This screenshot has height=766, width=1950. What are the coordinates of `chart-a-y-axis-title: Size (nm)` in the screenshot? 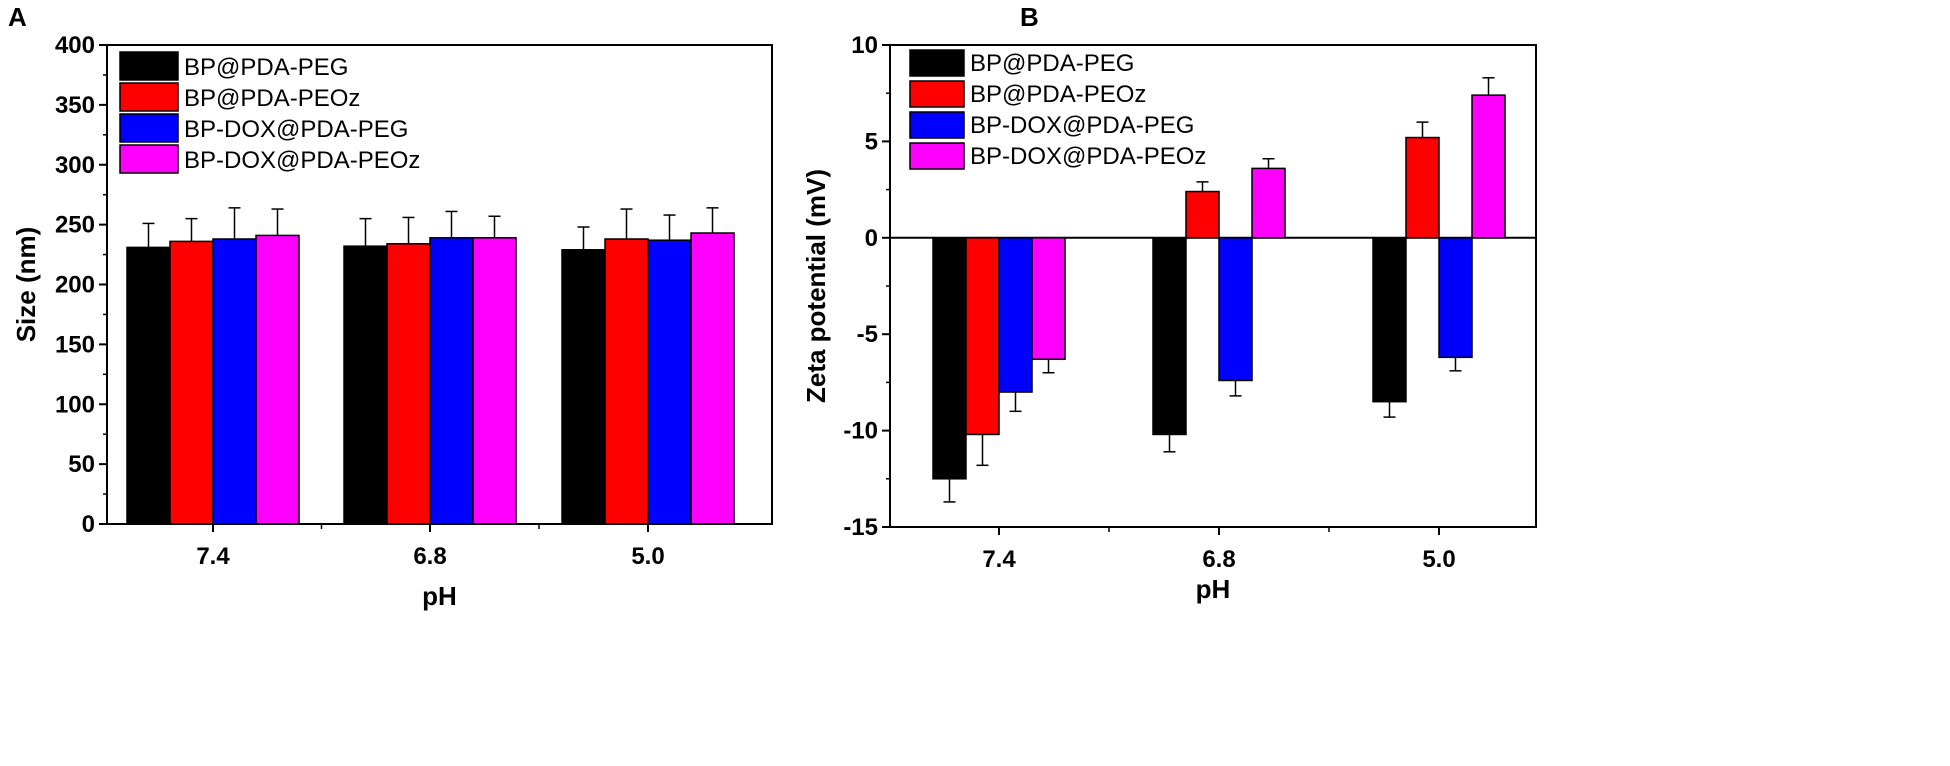 It's located at (26, 285).